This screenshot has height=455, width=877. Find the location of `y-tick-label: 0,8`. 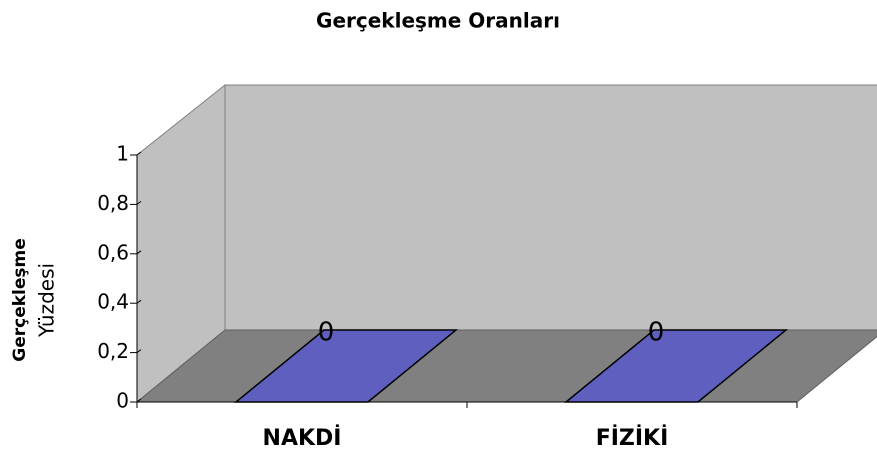

y-tick-label: 0,8 is located at coordinates (113, 203).